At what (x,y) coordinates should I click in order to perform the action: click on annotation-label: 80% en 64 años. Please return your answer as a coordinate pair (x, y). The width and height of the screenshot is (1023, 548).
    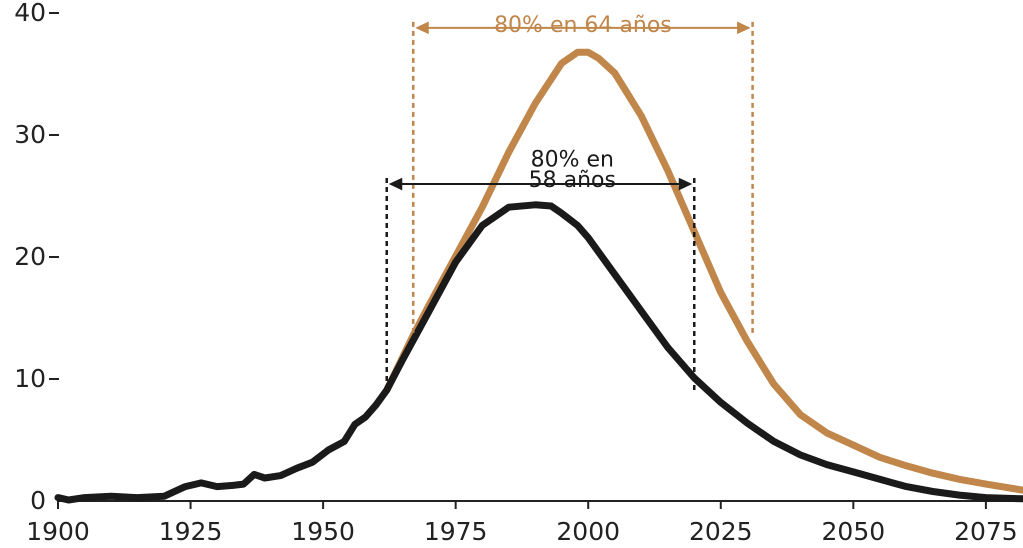
    Looking at the image, I should click on (583, 25).